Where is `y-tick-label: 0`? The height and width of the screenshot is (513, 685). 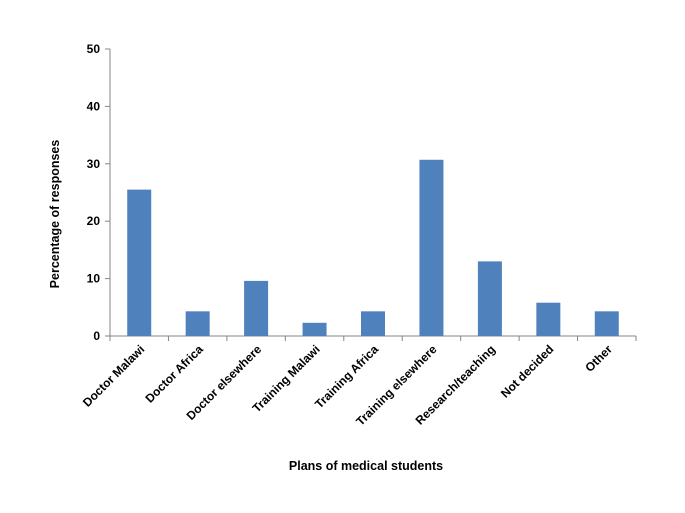 y-tick-label: 0 is located at coordinates (96, 336).